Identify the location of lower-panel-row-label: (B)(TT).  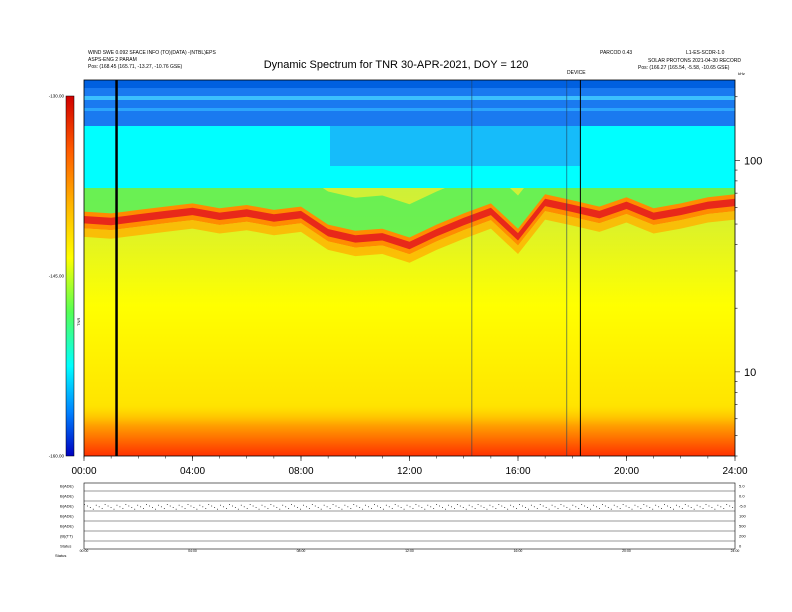
(67, 536).